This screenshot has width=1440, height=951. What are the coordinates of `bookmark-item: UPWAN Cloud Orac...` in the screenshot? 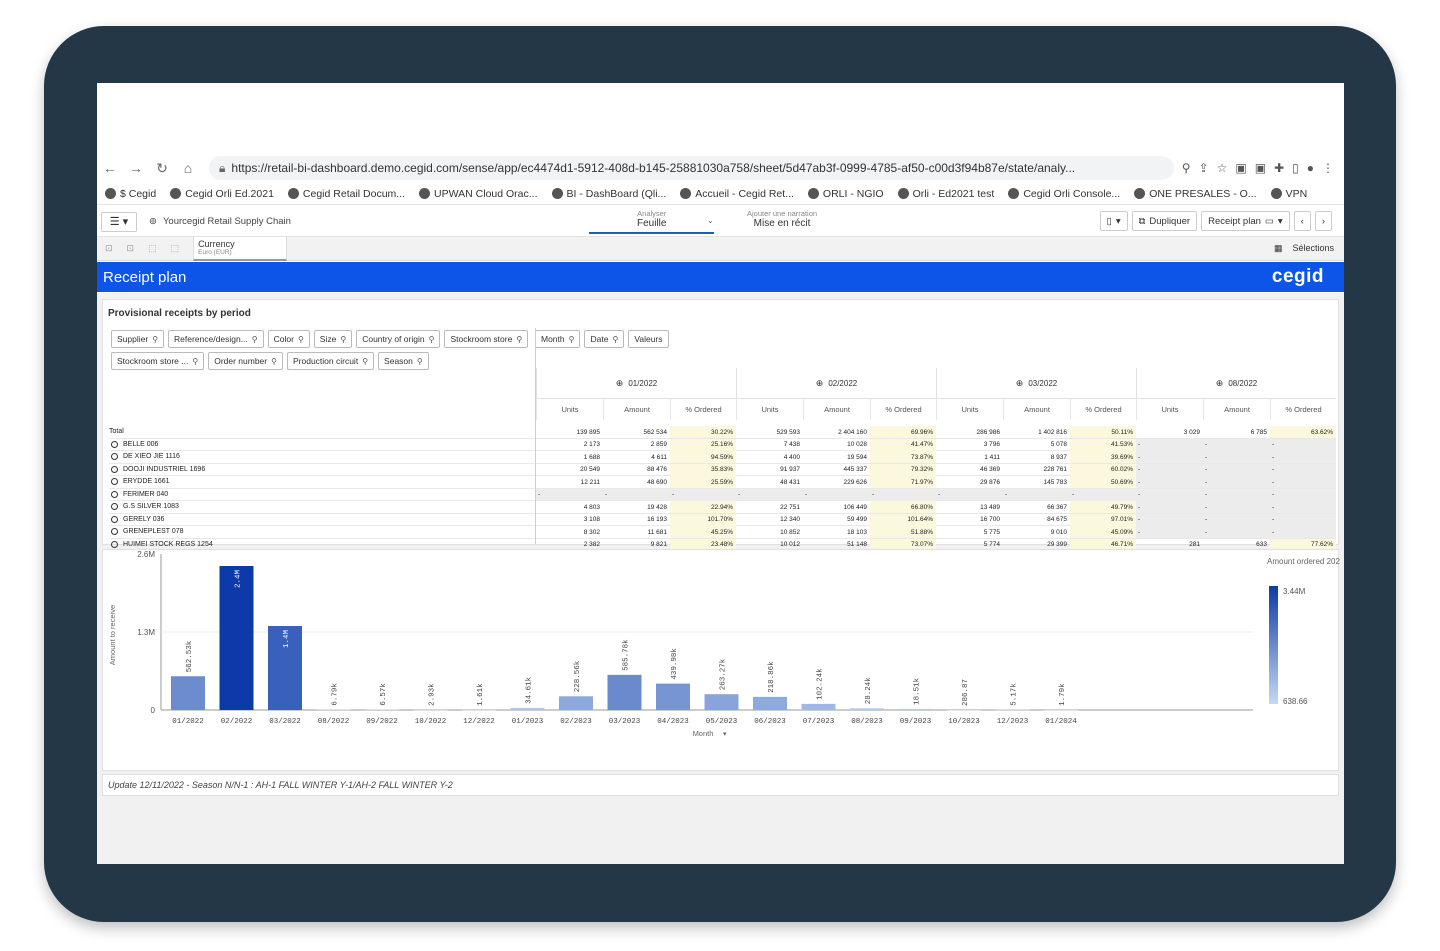 It's located at (478, 194).